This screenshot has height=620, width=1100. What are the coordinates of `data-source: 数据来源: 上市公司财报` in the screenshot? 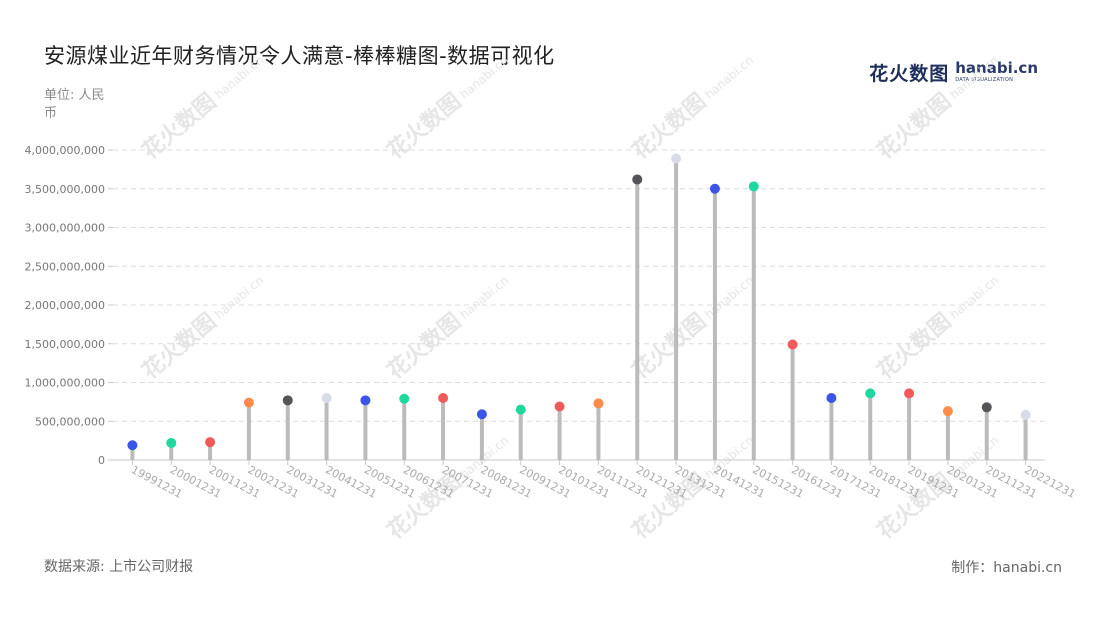 It's located at (119, 567).